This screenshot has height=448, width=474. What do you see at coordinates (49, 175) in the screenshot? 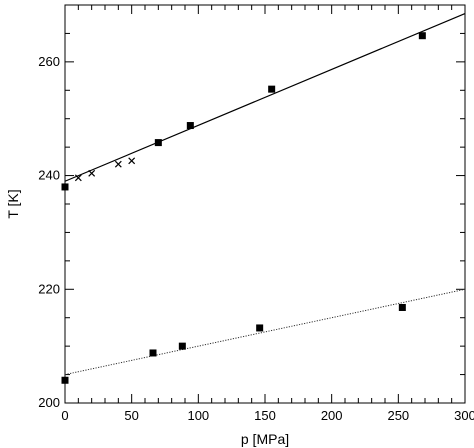
I see `y-tick-label: 240` at bounding box center [49, 175].